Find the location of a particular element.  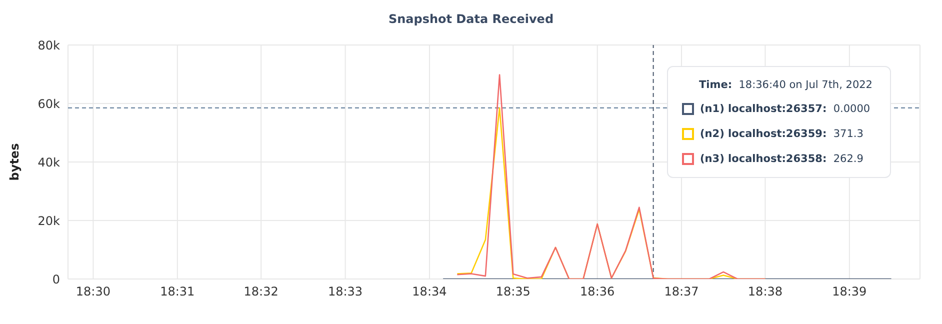

y-tick-label: 80k is located at coordinates (49, 45).